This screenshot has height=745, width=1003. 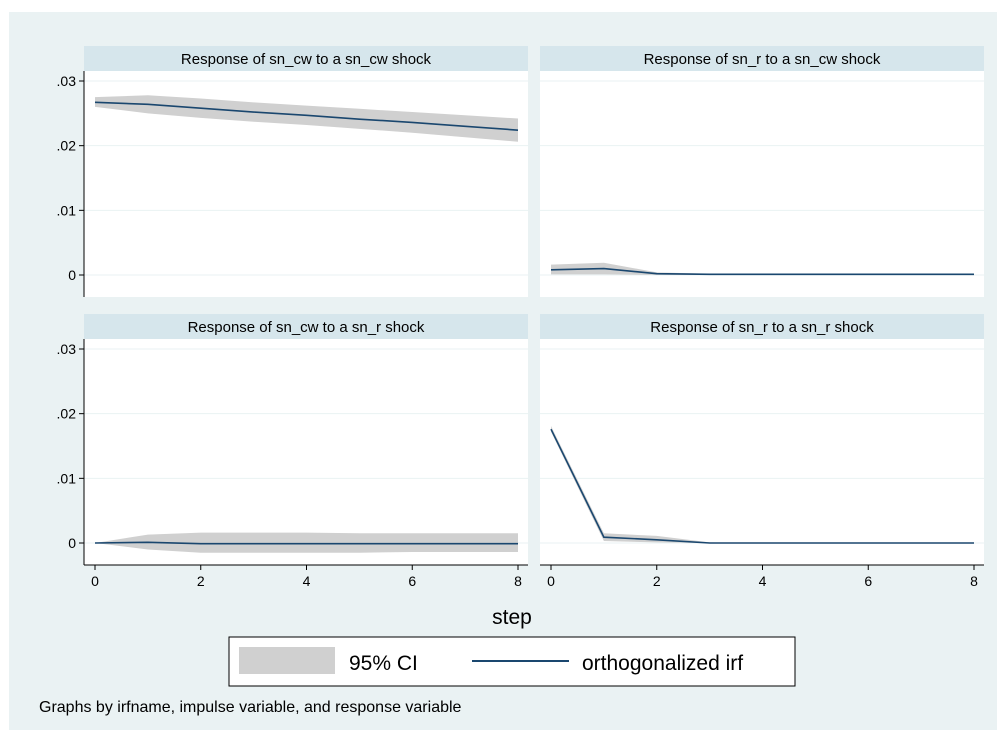 I want to click on x-axis-title: step, so click(x=512, y=617).